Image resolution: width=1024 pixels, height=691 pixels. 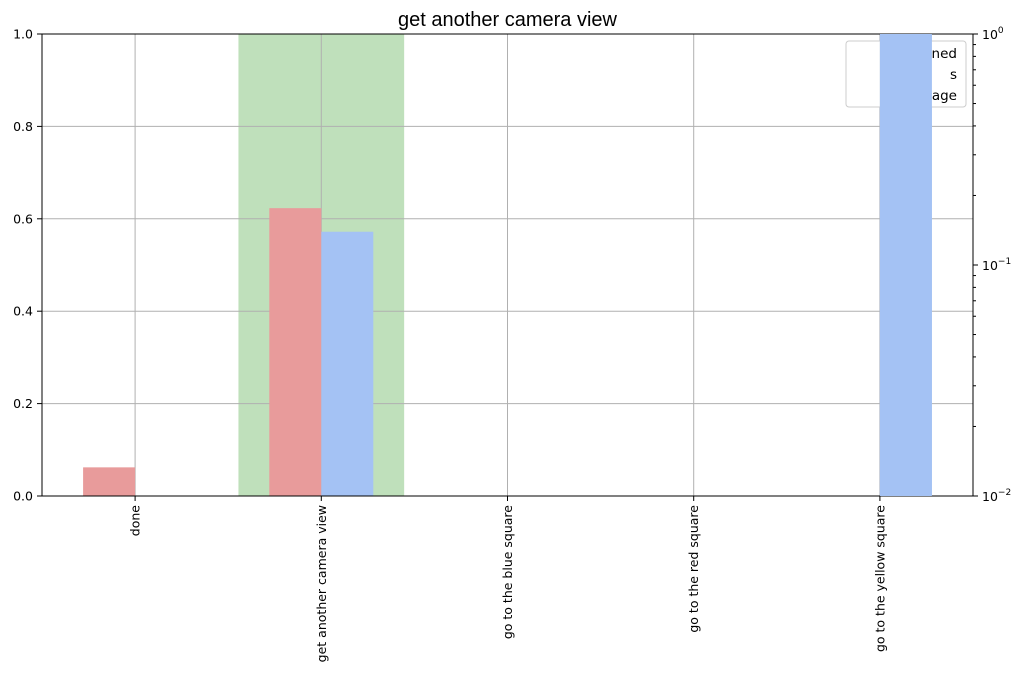 I want to click on legend-label: s, so click(x=953, y=75).